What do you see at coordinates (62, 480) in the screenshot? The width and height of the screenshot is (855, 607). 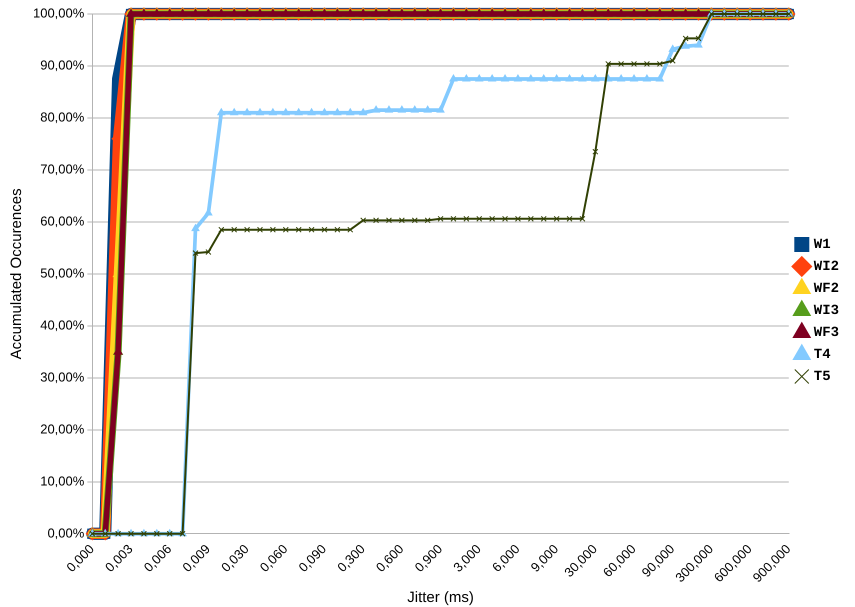 I see `y-tick-label: 10,00%` at bounding box center [62, 480].